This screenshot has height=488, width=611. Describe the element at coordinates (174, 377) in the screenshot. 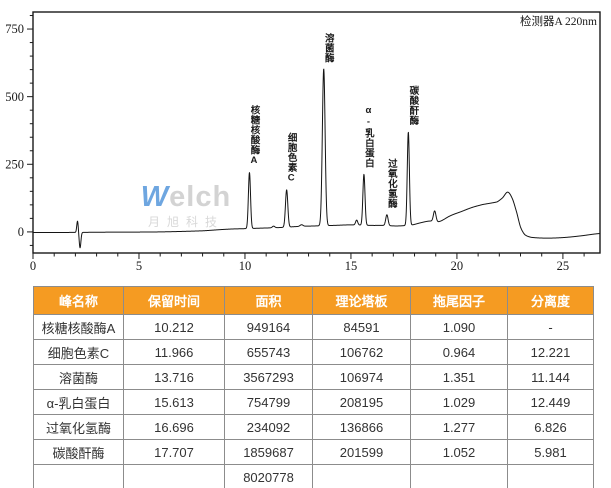

I see `table-cell: 13.716` at that location.